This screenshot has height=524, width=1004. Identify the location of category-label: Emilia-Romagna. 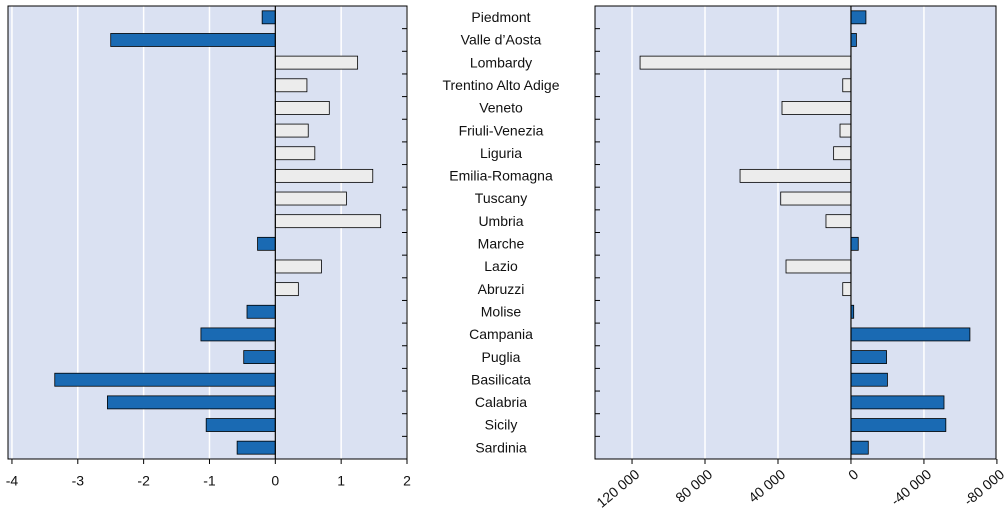
(501, 176).